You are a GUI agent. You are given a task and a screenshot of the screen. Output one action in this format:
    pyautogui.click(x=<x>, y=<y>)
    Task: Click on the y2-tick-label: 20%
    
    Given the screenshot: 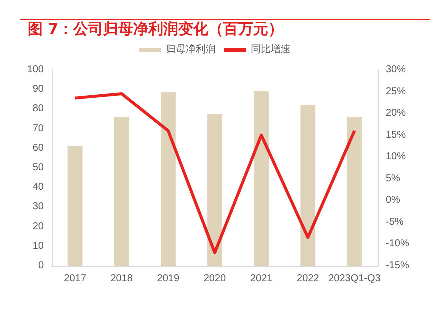 What is the action you would take?
    pyautogui.click(x=396, y=114)
    